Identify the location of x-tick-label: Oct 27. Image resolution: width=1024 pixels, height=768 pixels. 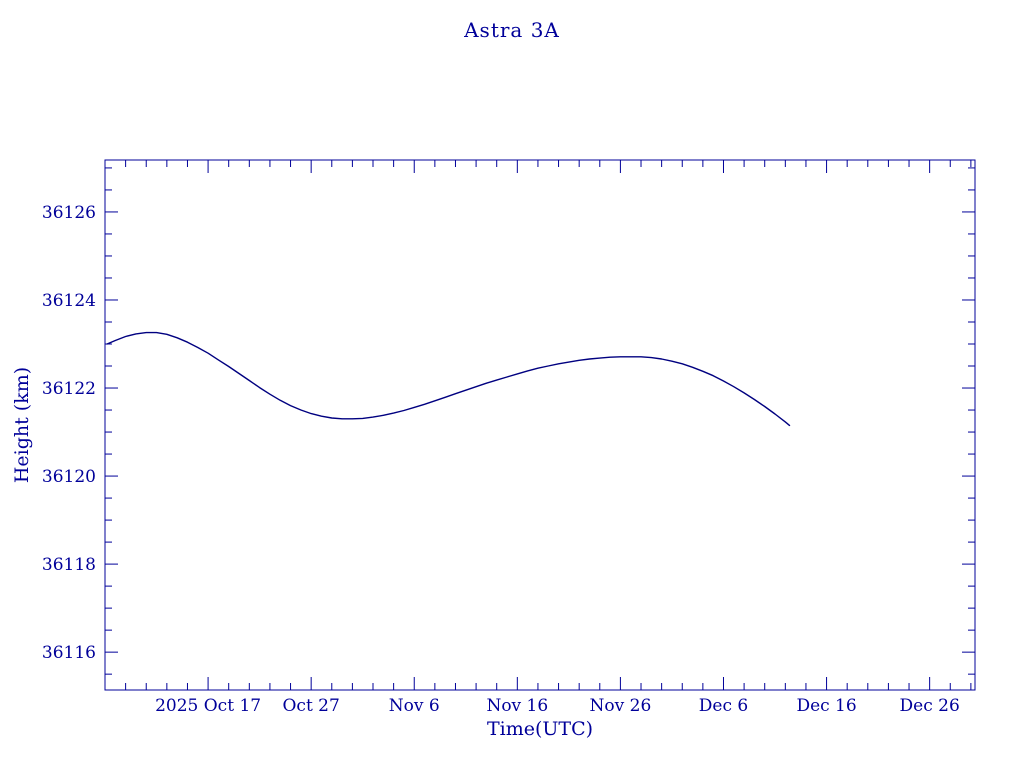
(310, 706).